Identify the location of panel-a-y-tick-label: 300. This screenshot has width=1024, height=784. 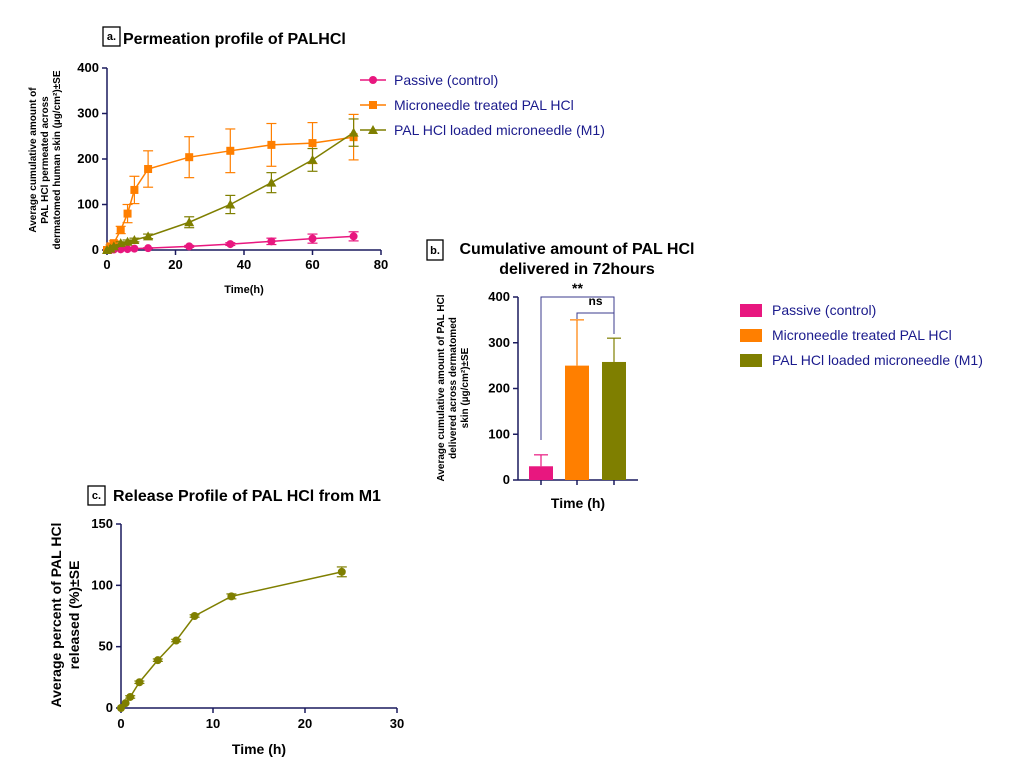
(88, 113).